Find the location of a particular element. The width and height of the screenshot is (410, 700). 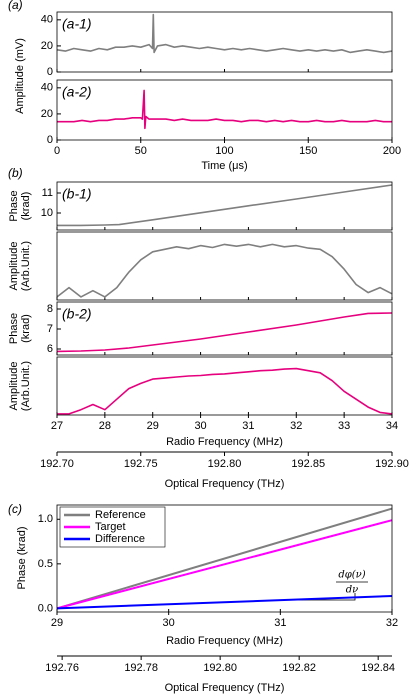

x2-tick-label: 192.84 is located at coordinates (378, 668).